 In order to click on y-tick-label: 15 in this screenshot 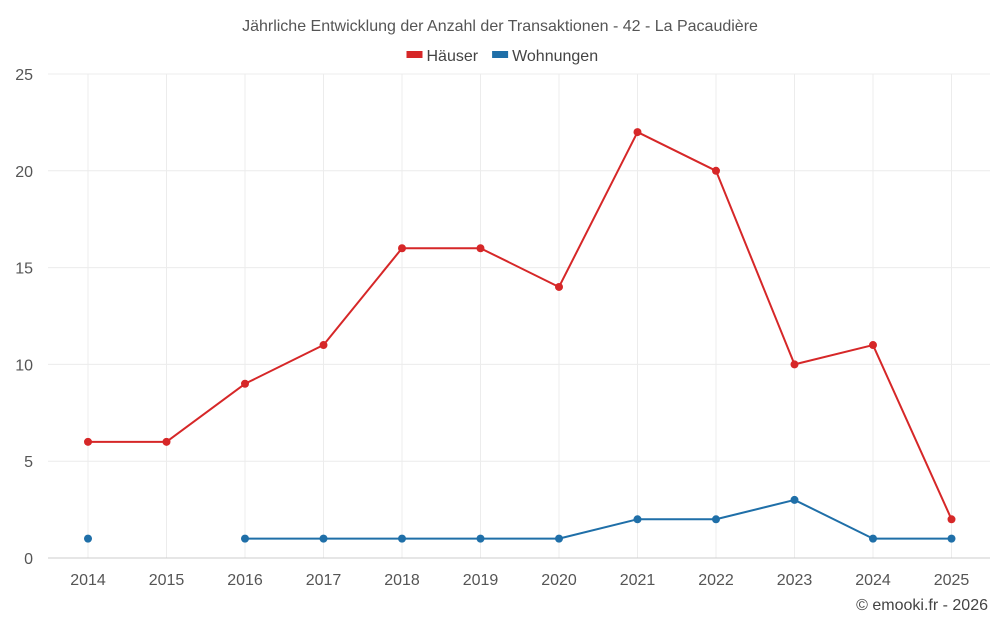, I will do `click(24, 269)`.